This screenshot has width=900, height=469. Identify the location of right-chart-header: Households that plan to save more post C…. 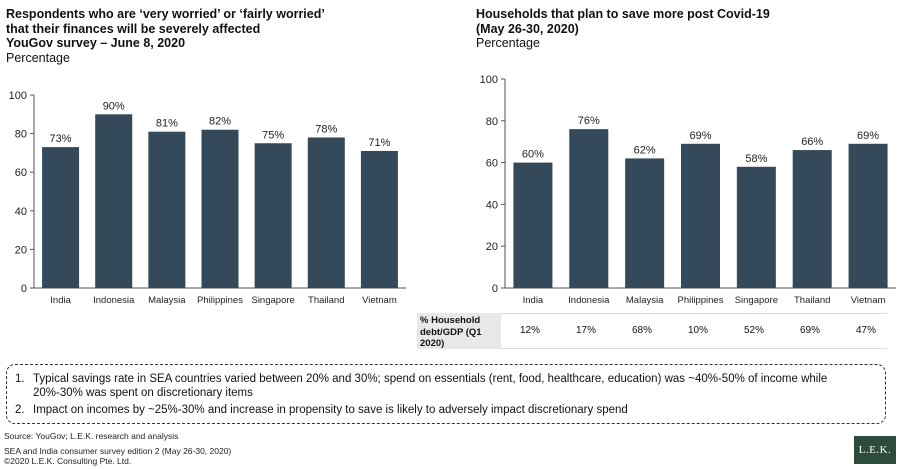
(623, 29).